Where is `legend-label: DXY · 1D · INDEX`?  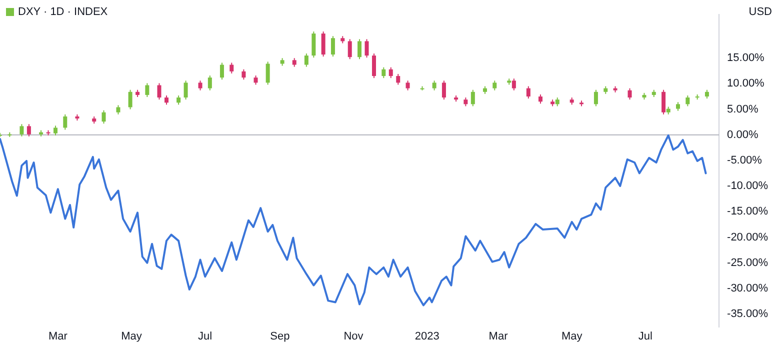
legend-label: DXY · 1D · INDEX is located at coordinates (63, 12).